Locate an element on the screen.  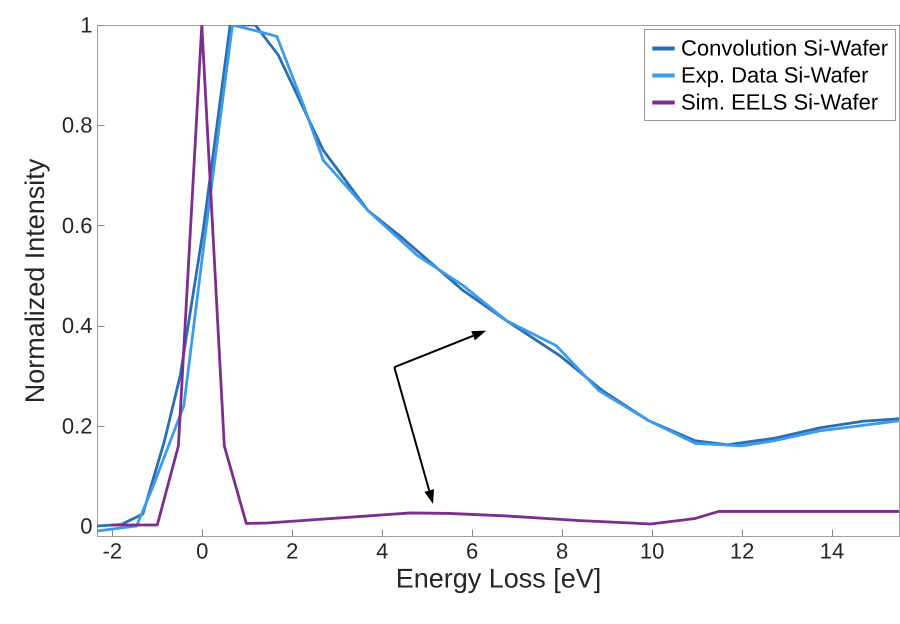
x-tick-label: 0 is located at coordinates (202, 551).